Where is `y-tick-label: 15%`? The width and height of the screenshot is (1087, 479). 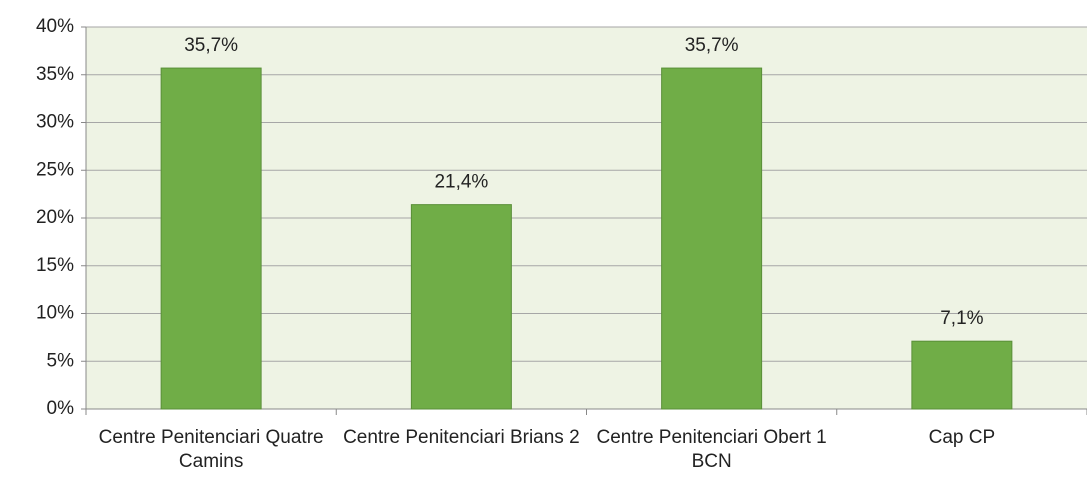 y-tick-label: 15% is located at coordinates (55, 265).